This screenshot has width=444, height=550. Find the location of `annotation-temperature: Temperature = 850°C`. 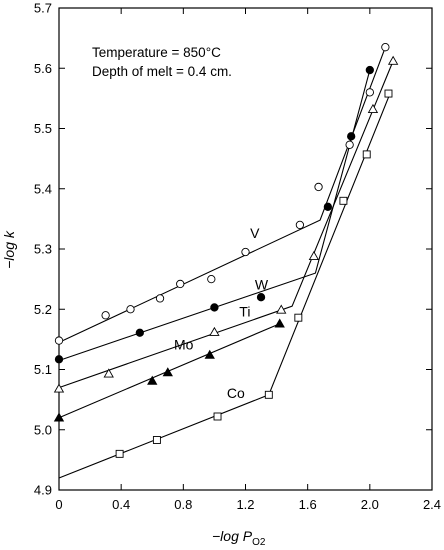

annotation-temperature: Temperature = 850°C is located at coordinates (156, 52).